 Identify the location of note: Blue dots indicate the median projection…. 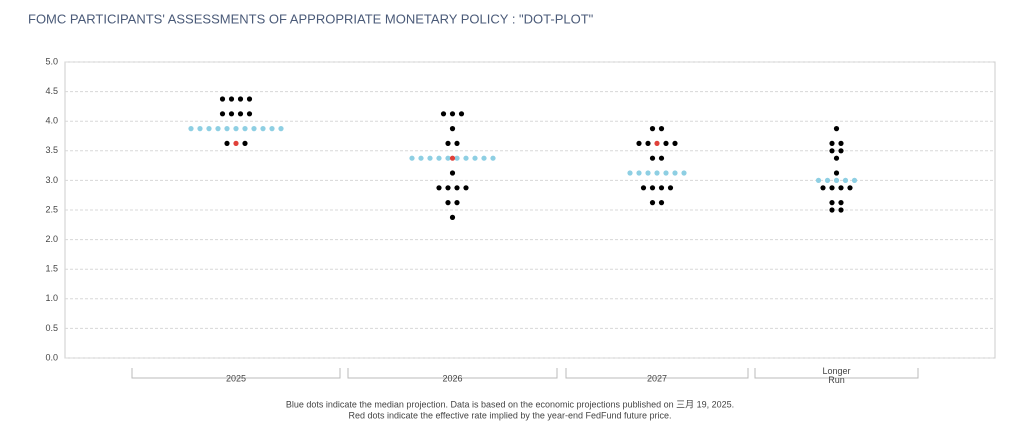
(510, 404).